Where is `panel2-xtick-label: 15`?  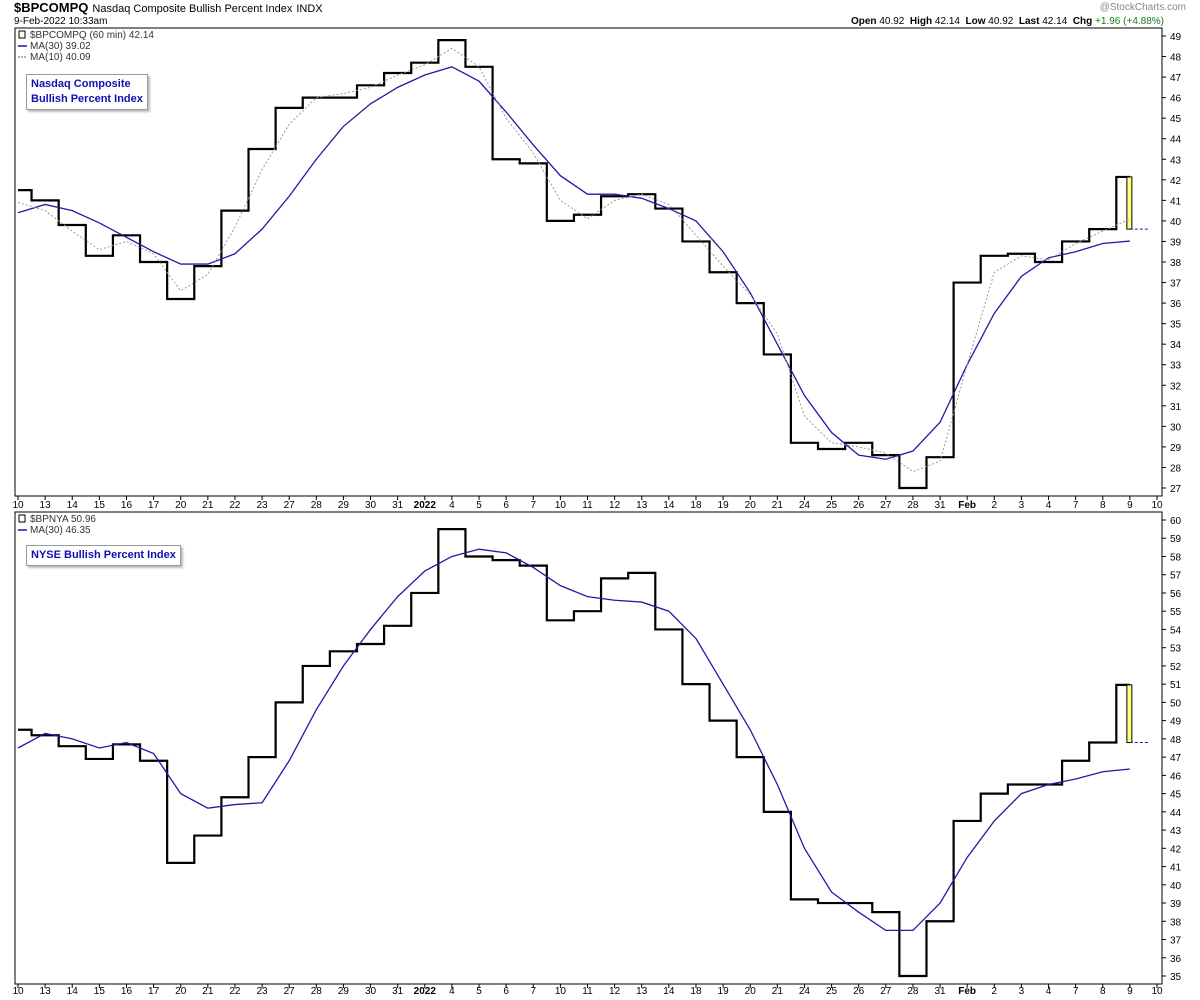 panel2-xtick-label: 15 is located at coordinates (100, 991).